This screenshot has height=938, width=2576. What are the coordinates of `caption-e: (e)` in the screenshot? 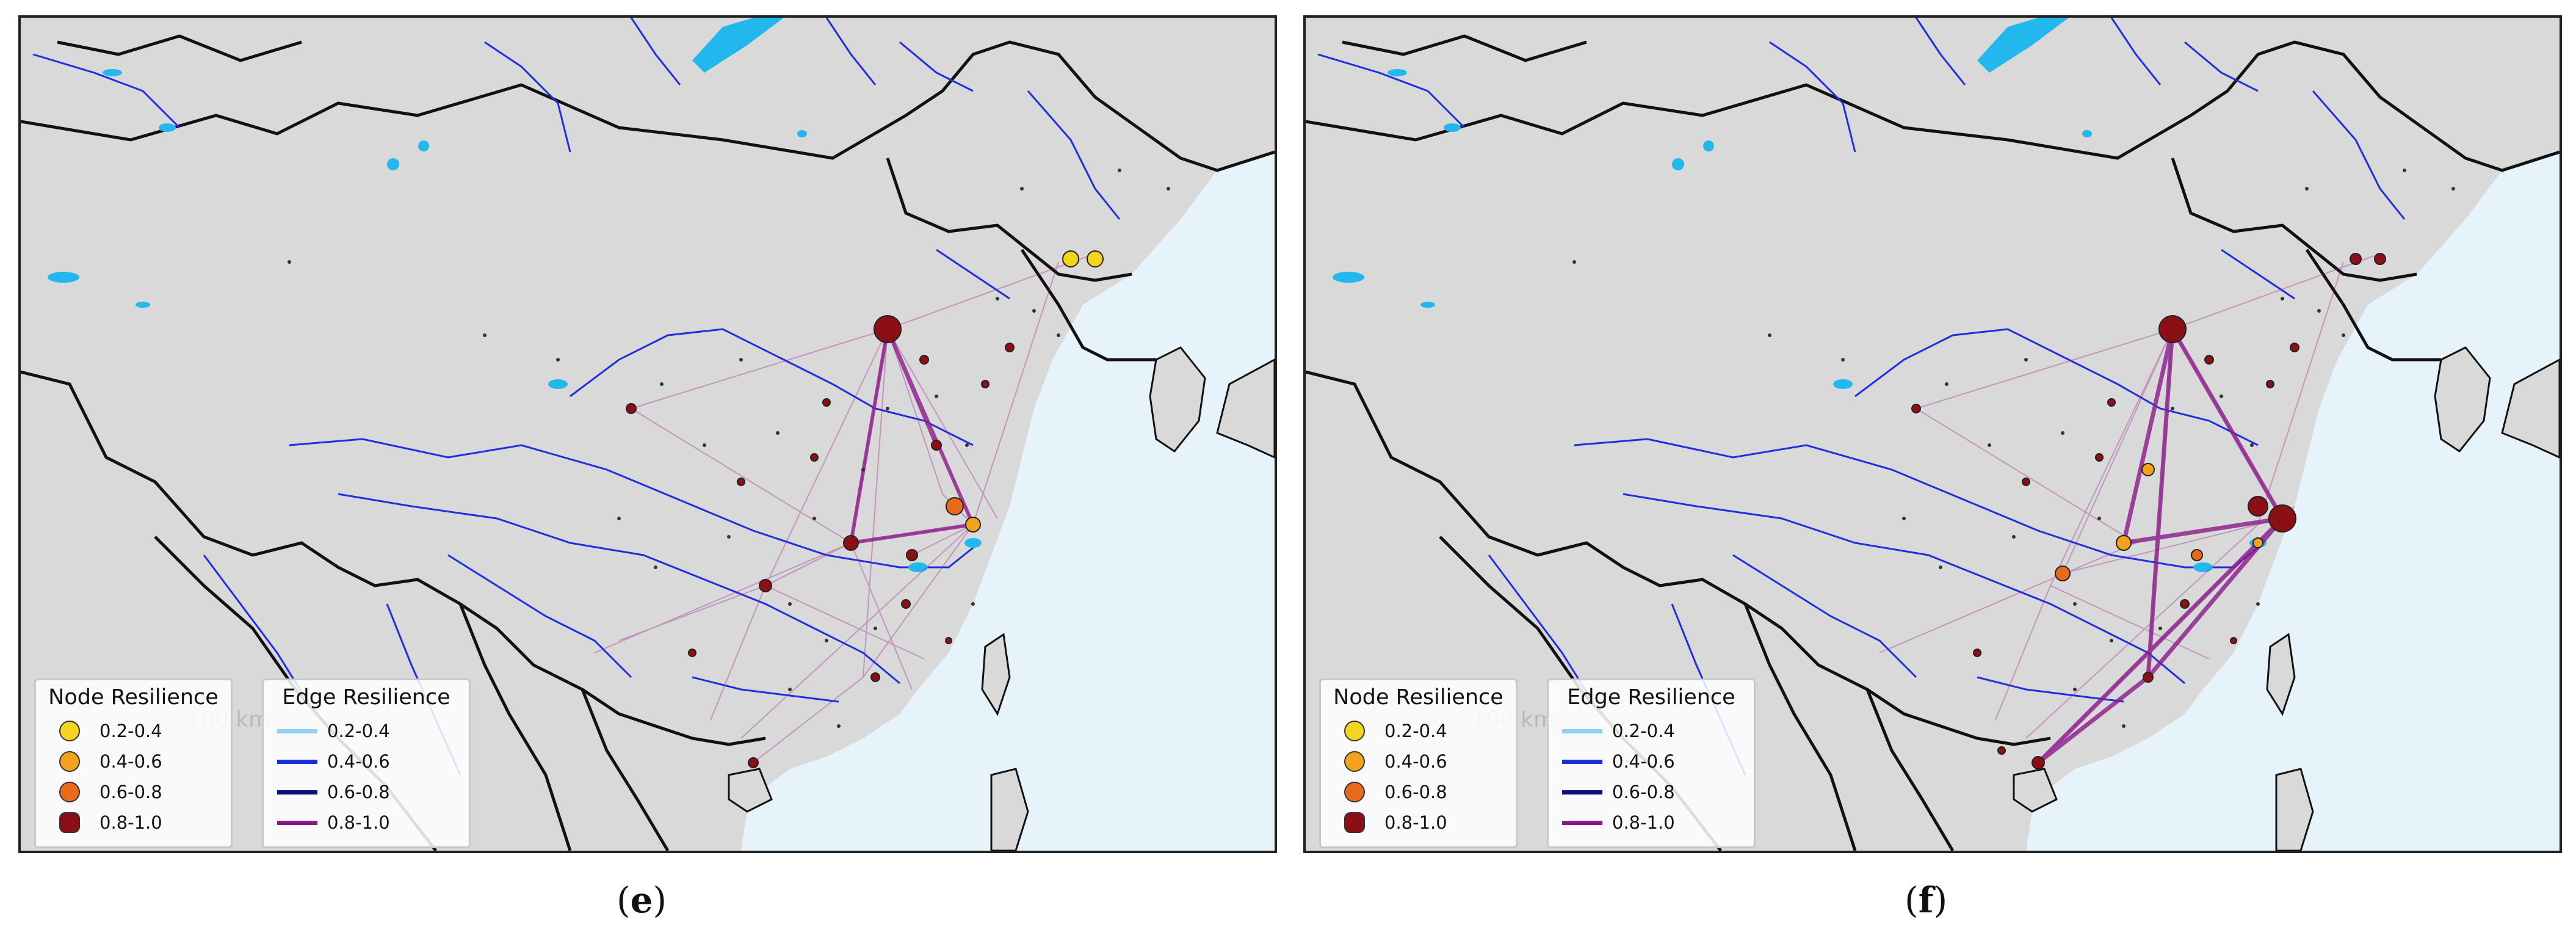 It's located at (642, 900).